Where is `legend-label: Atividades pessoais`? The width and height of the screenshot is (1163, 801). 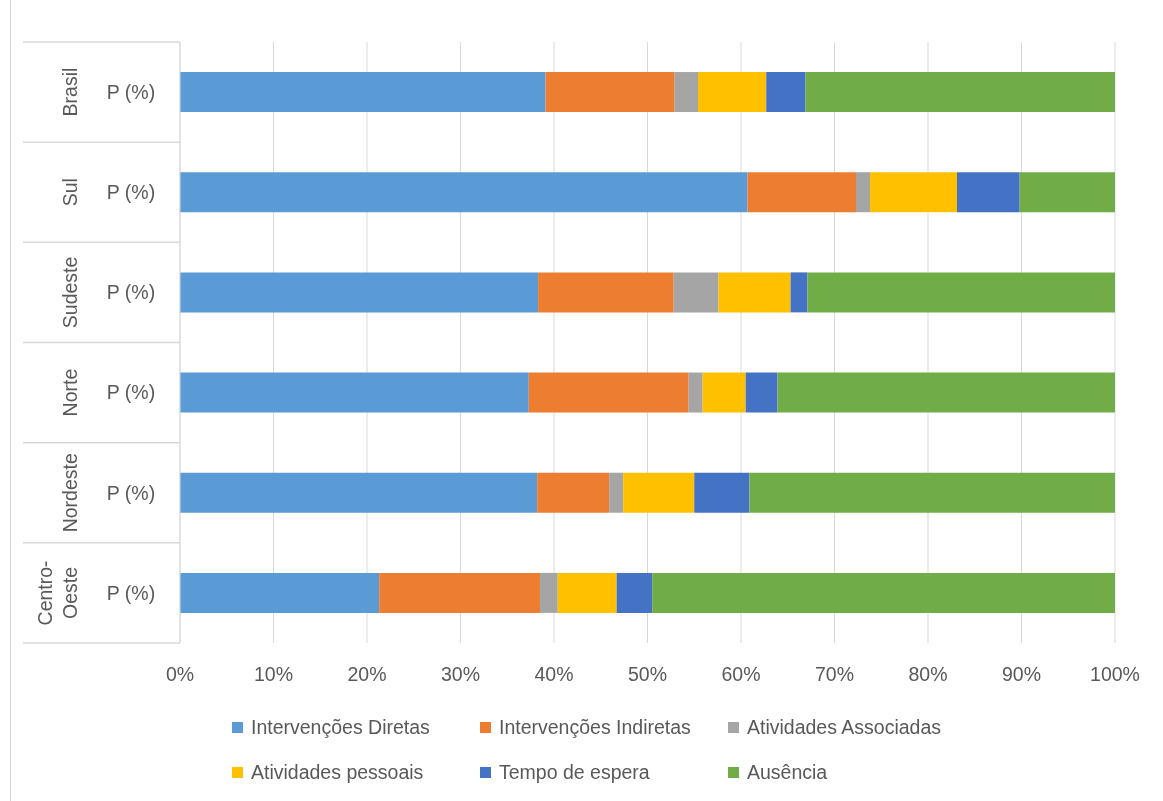
legend-label: Atividades pessoais is located at coordinates (337, 772).